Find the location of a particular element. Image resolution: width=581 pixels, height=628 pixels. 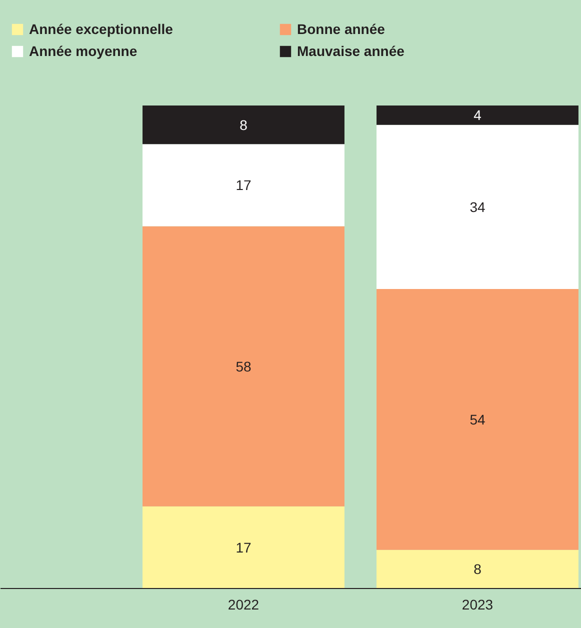

data-label: 58 is located at coordinates (244, 366).